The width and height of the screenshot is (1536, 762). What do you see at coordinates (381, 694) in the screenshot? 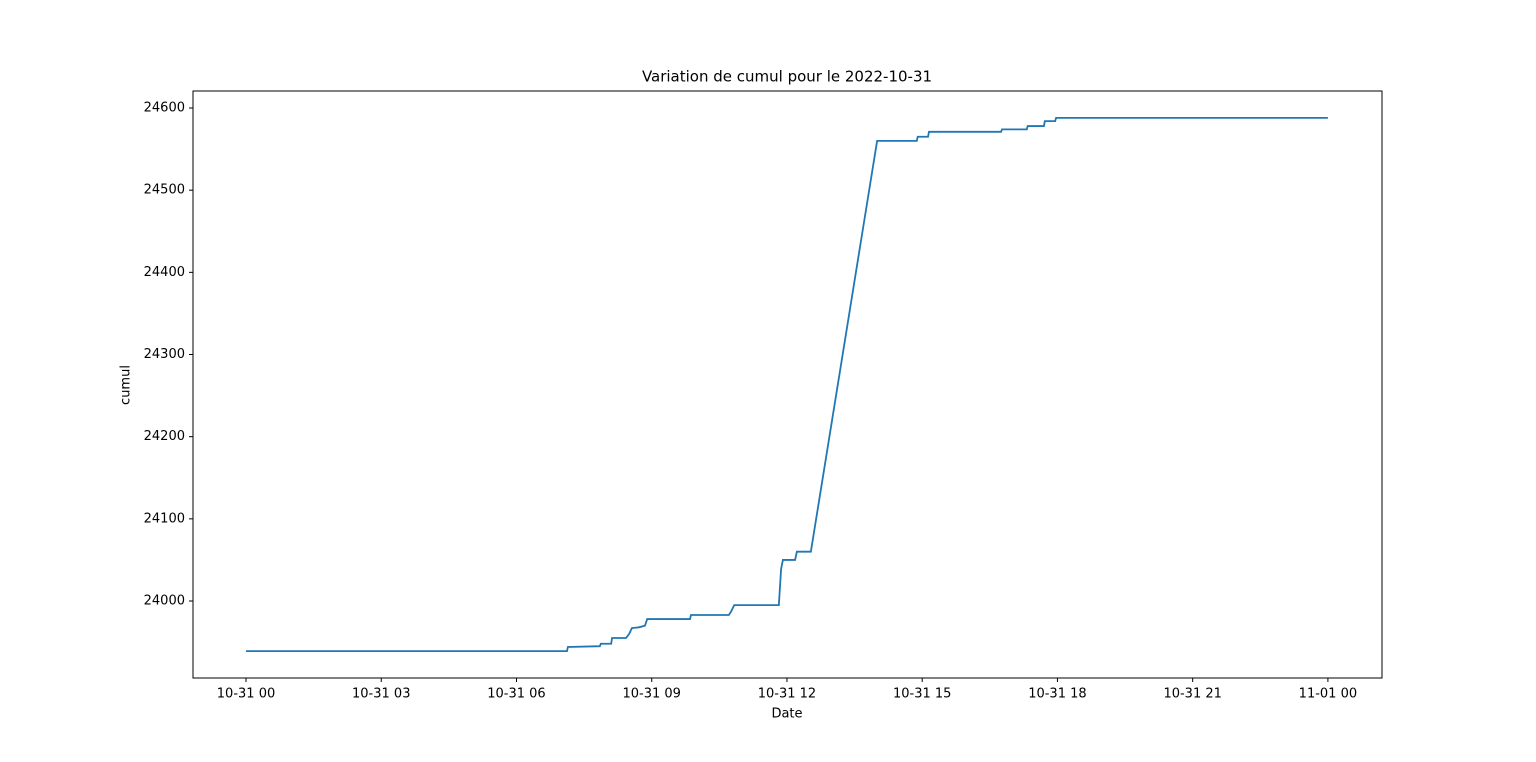
I see `x-tick-label: 10-31 03` at bounding box center [381, 694].